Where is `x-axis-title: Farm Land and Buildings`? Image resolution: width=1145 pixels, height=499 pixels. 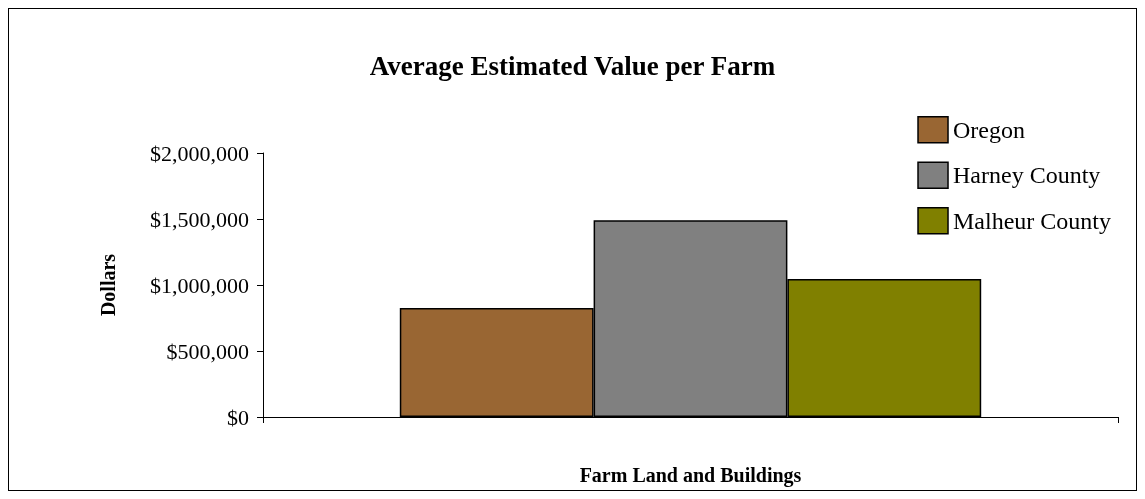
x-axis-title: Farm Land and Buildings is located at coordinates (690, 475).